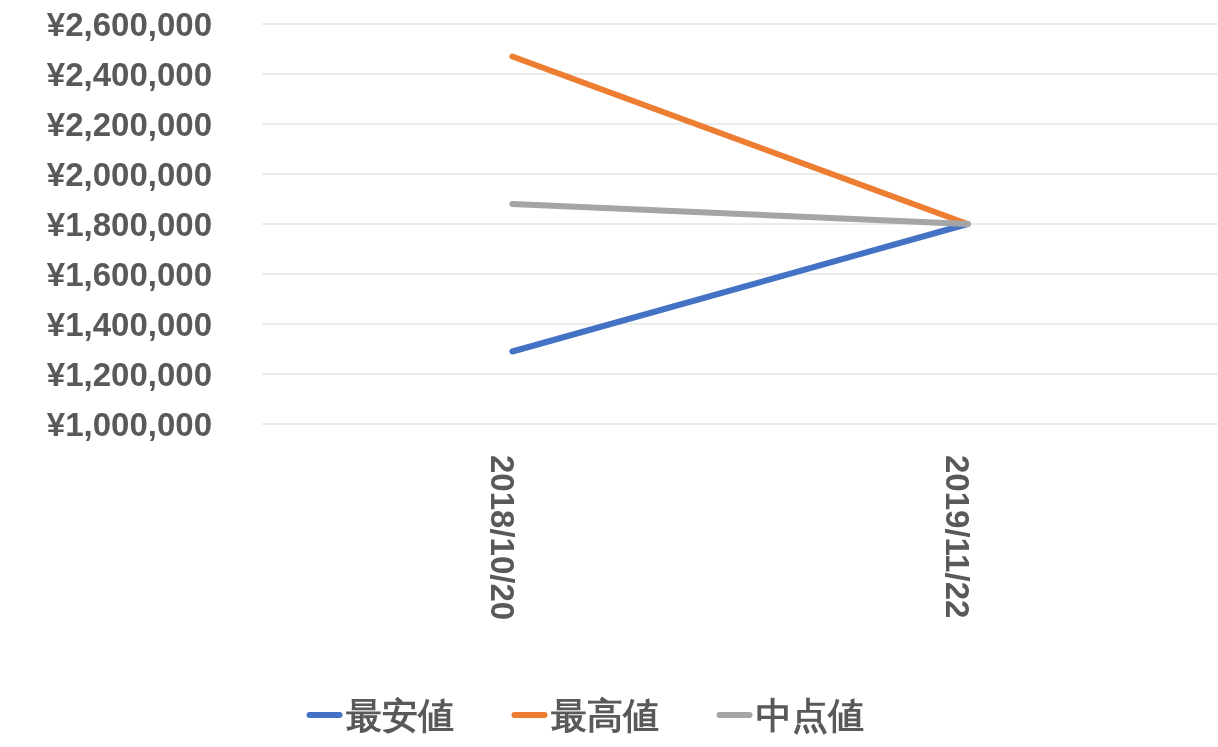  What do you see at coordinates (957, 537) in the screenshot?
I see `x-tick-label: 2019/11/22` at bounding box center [957, 537].